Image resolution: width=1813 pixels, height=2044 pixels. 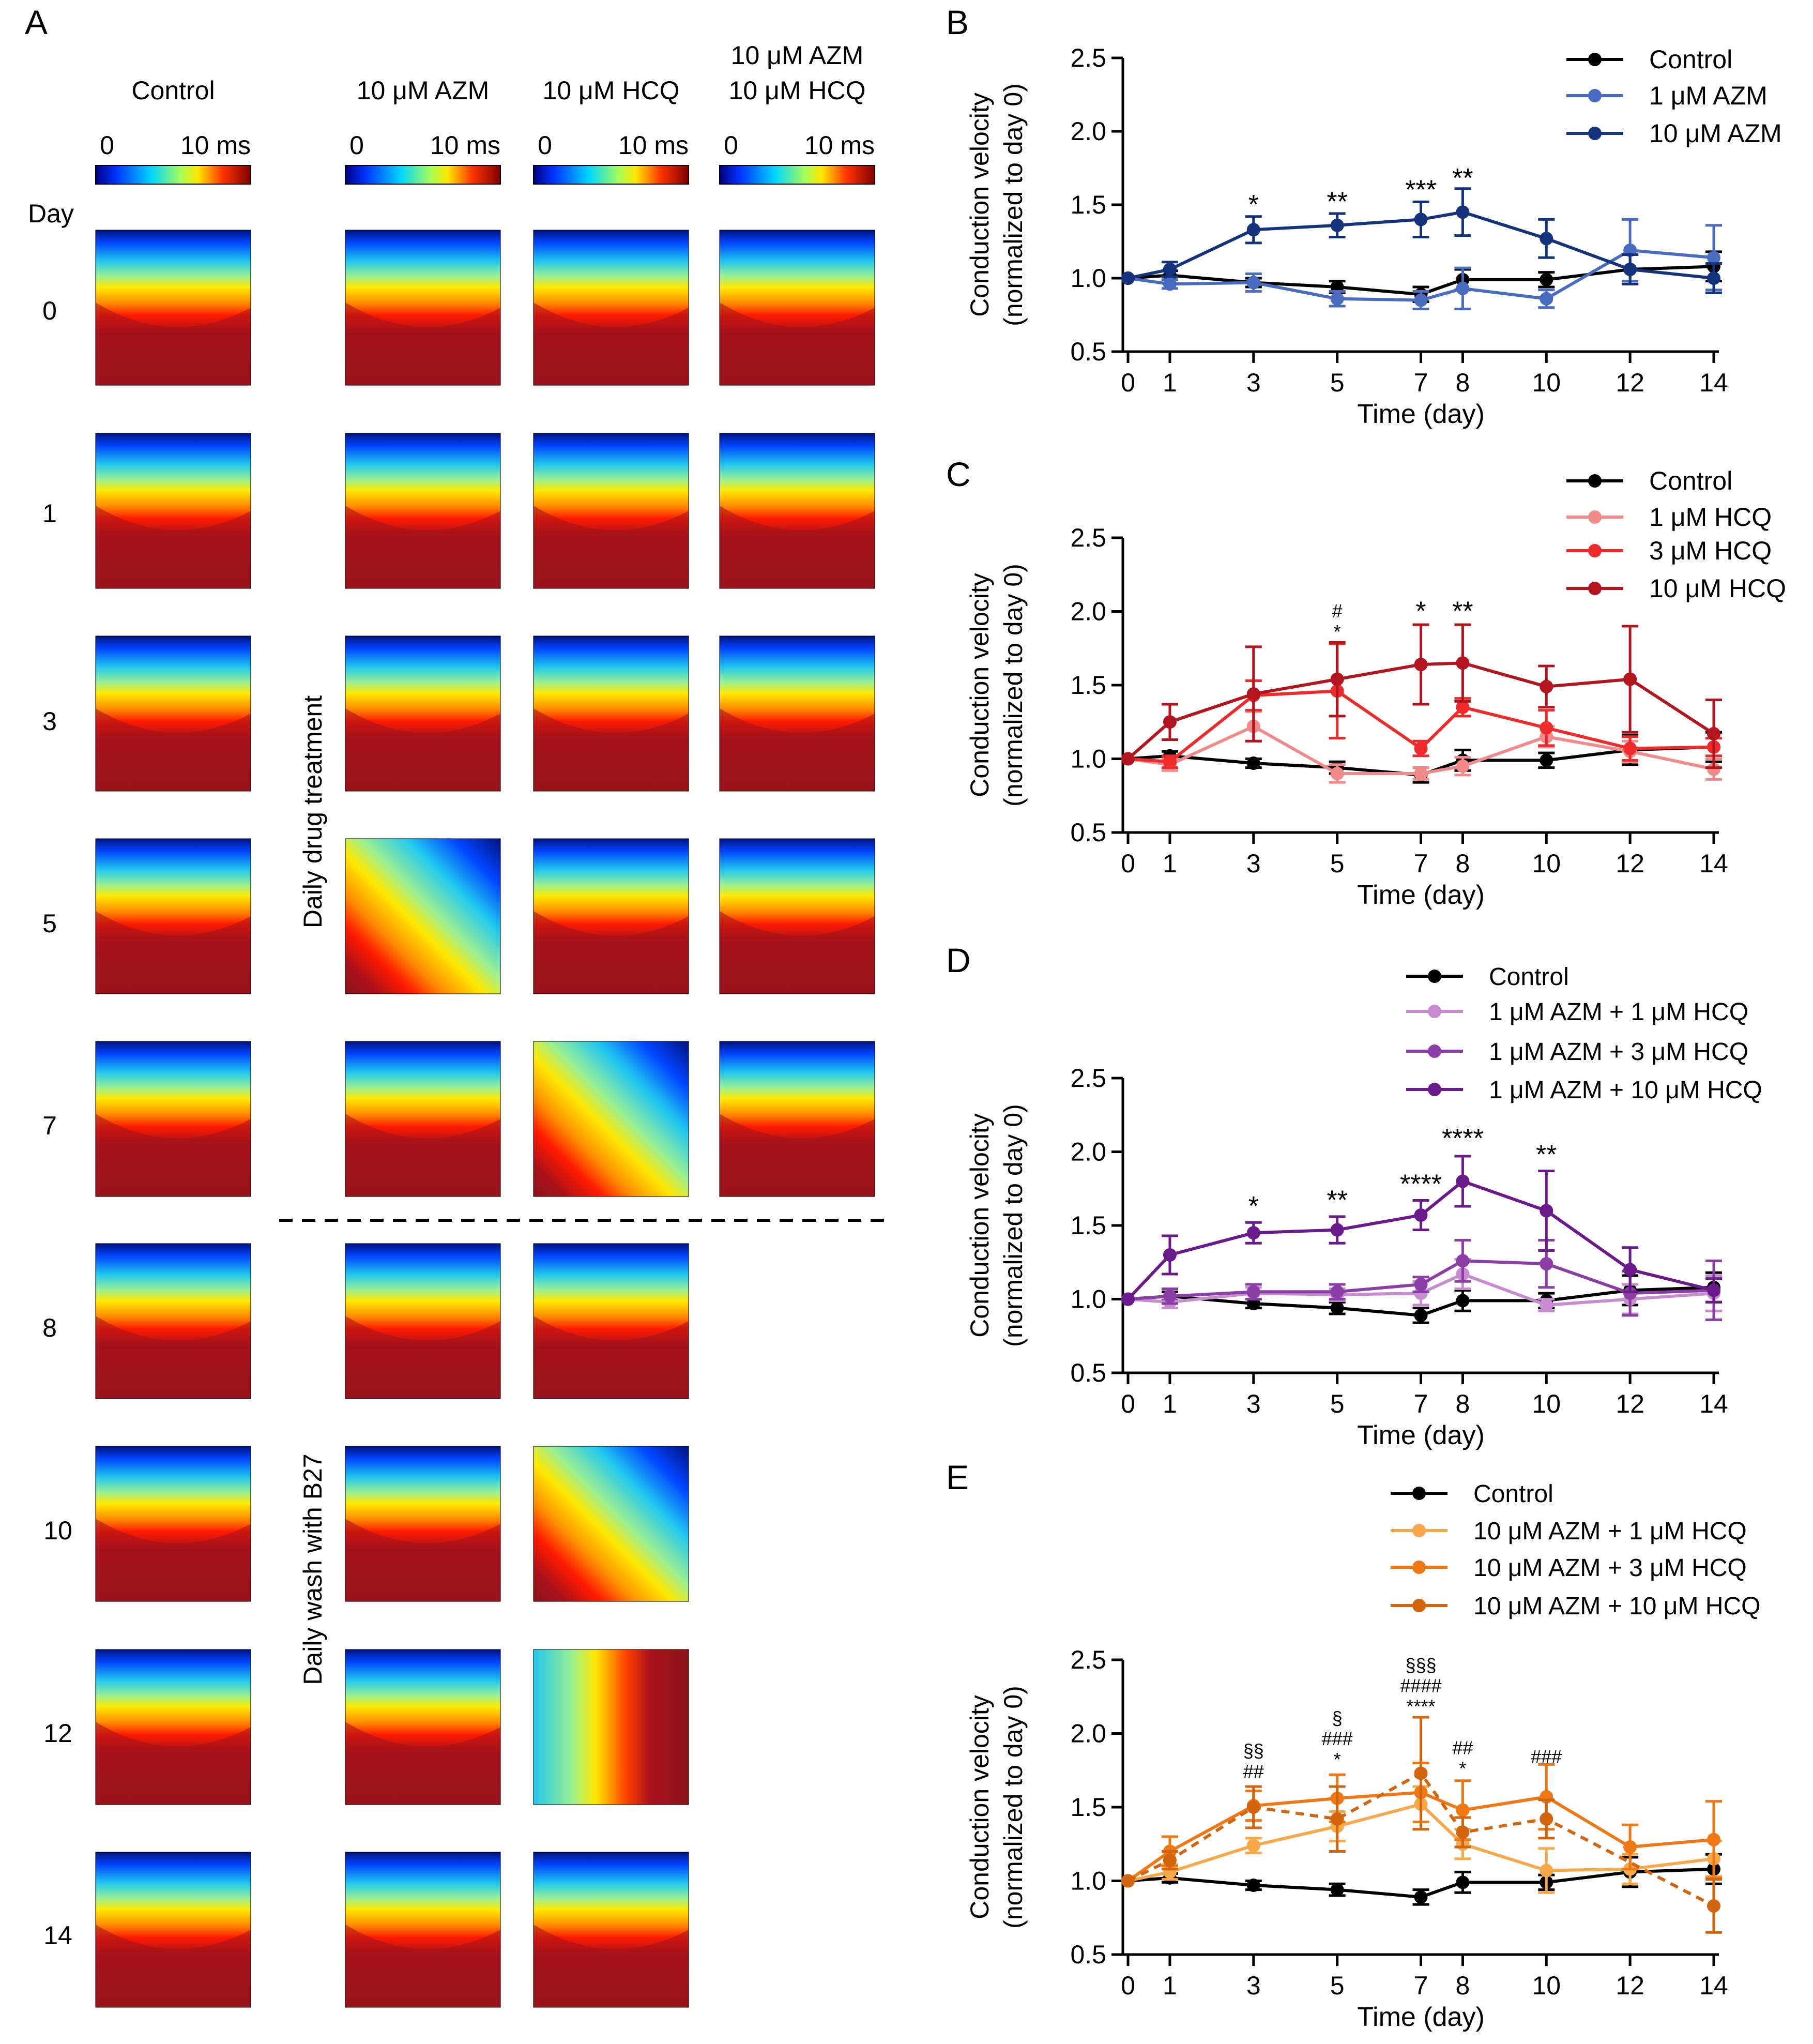 What do you see at coordinates (957, 22) in the screenshot?
I see `panel-letter-b: B` at bounding box center [957, 22].